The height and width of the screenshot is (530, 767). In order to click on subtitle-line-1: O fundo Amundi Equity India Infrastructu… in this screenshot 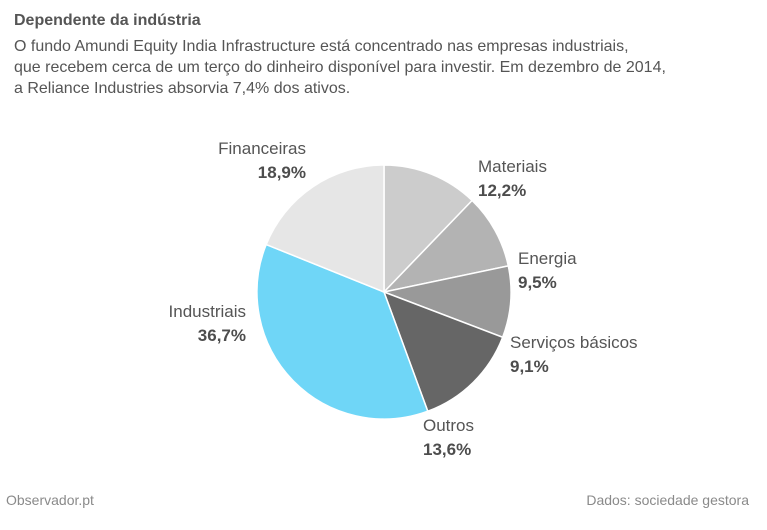, I will do `click(321, 46)`.